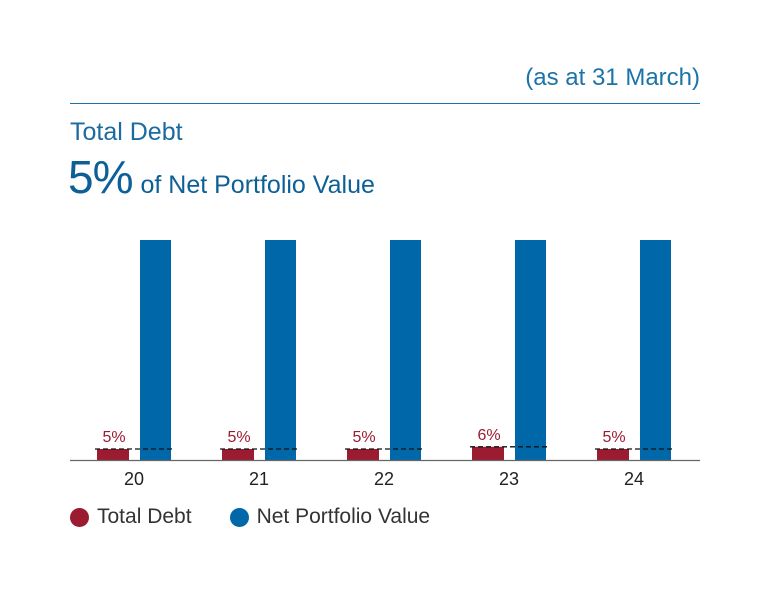  I want to click on date-note: (as at 31 March), so click(612, 77).